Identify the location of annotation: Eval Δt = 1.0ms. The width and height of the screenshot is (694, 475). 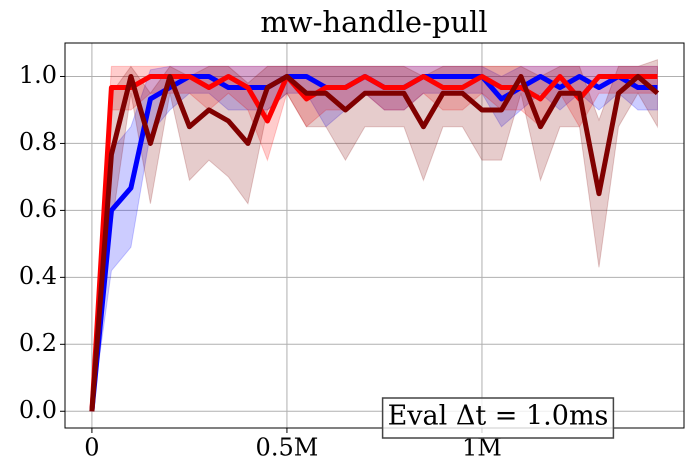
(498, 416).